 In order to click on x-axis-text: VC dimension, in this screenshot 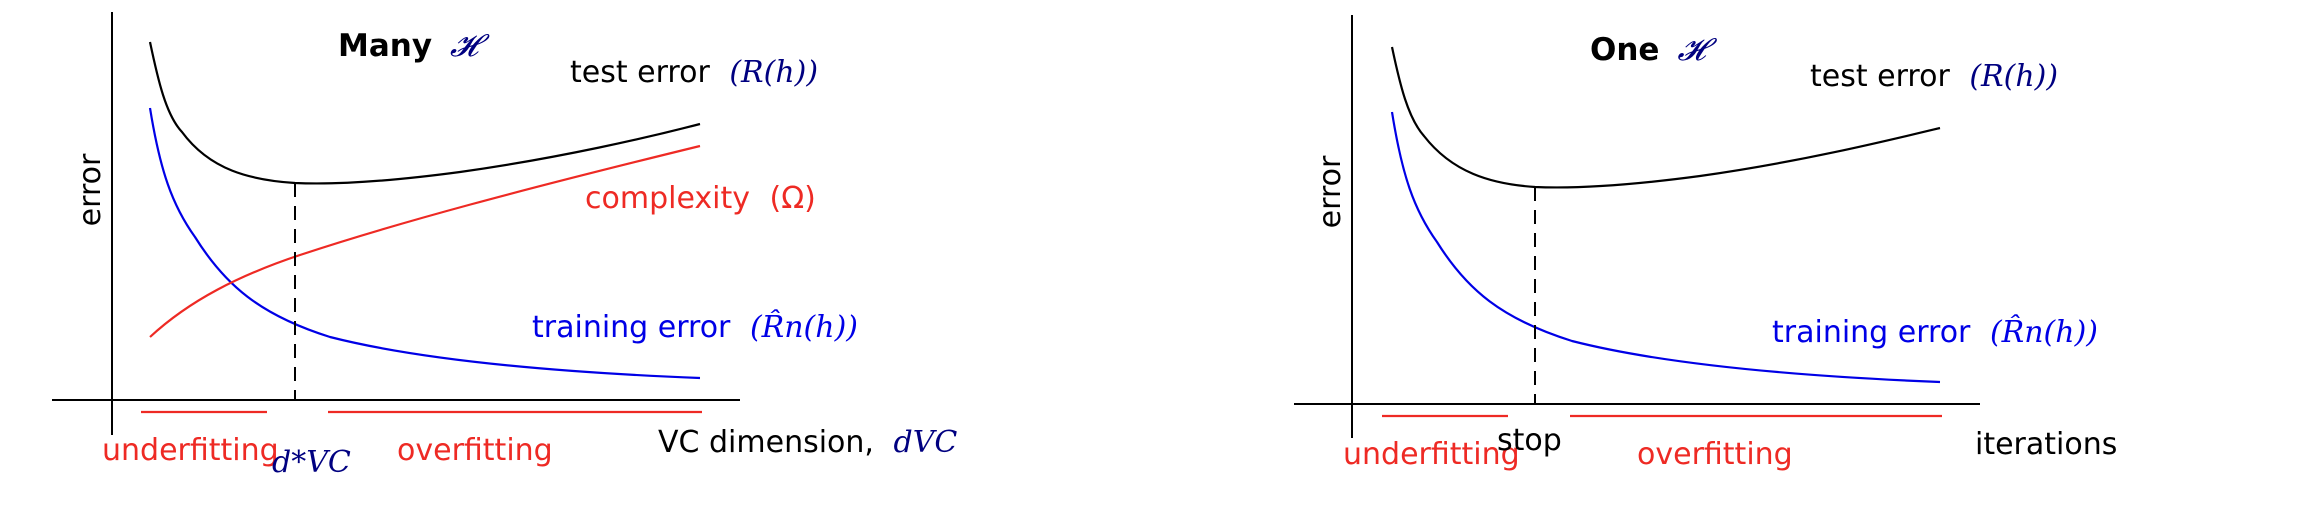, I will do `click(766, 442)`.